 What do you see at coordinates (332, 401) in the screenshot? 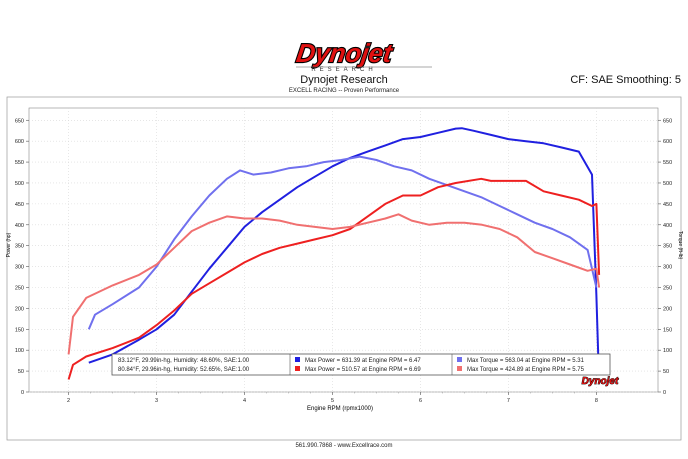
I see `x-tick-label: 5` at bounding box center [332, 401].